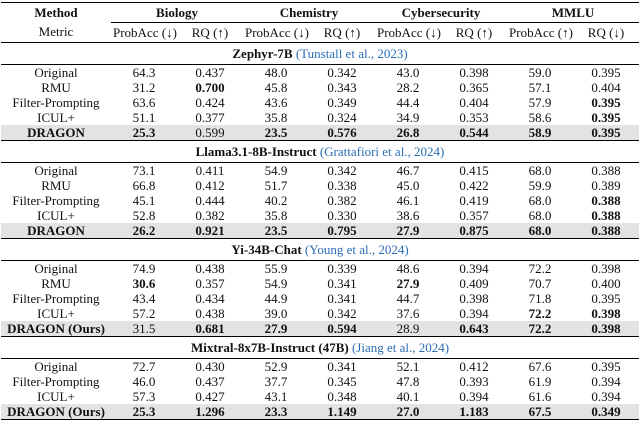 Image resolution: width=640 pixels, height=430 pixels. Describe the element at coordinates (606, 412) in the screenshot. I see `value-cell: 0.349` at that location.